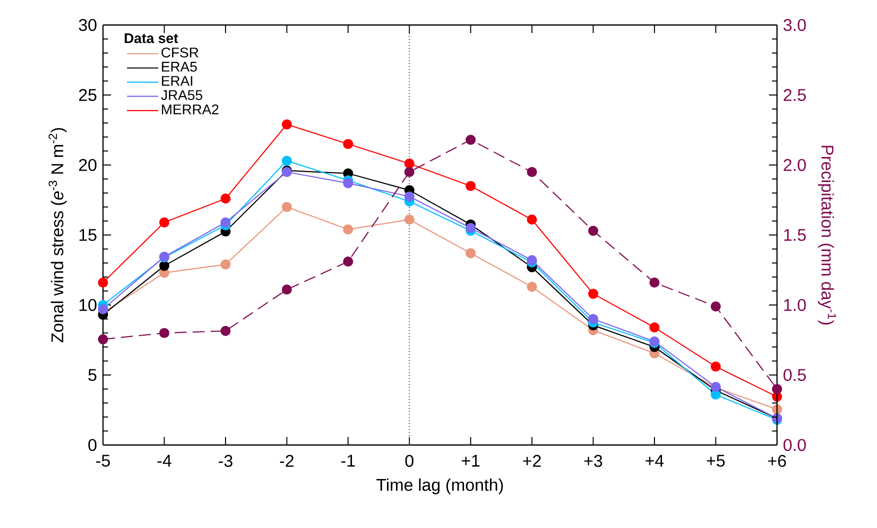  Describe the element at coordinates (87, 95) in the screenshot. I see `y-tick-label: 25` at that location.